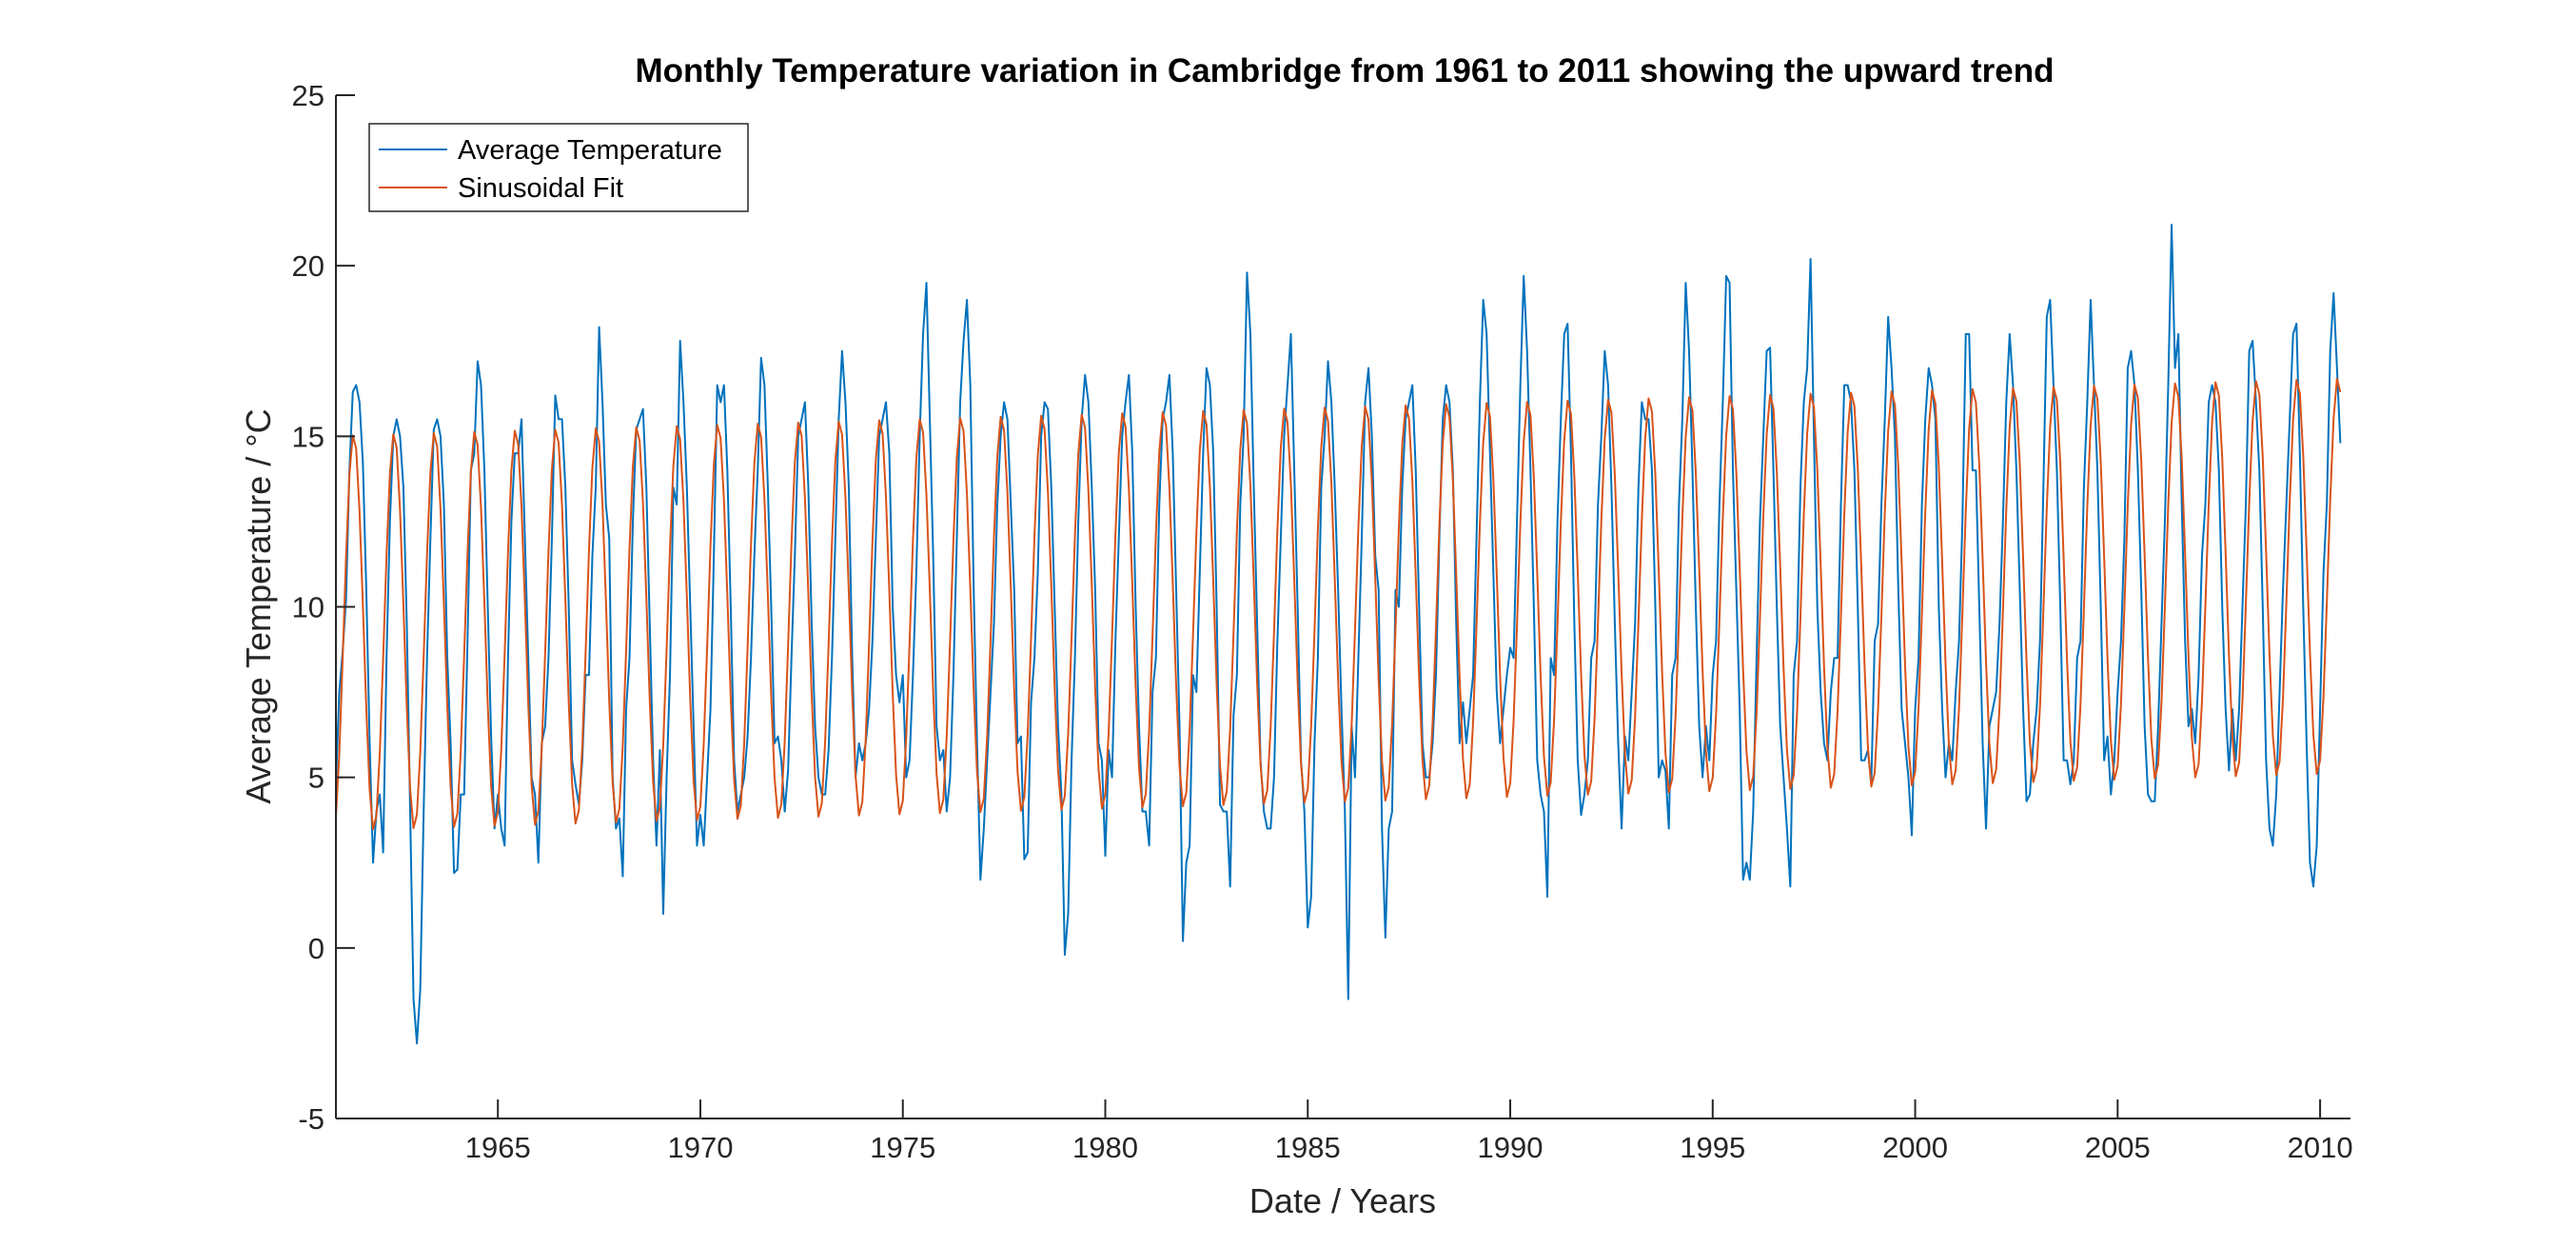  What do you see at coordinates (700, 1147) in the screenshot?
I see `x-tick-label: 1970` at bounding box center [700, 1147].